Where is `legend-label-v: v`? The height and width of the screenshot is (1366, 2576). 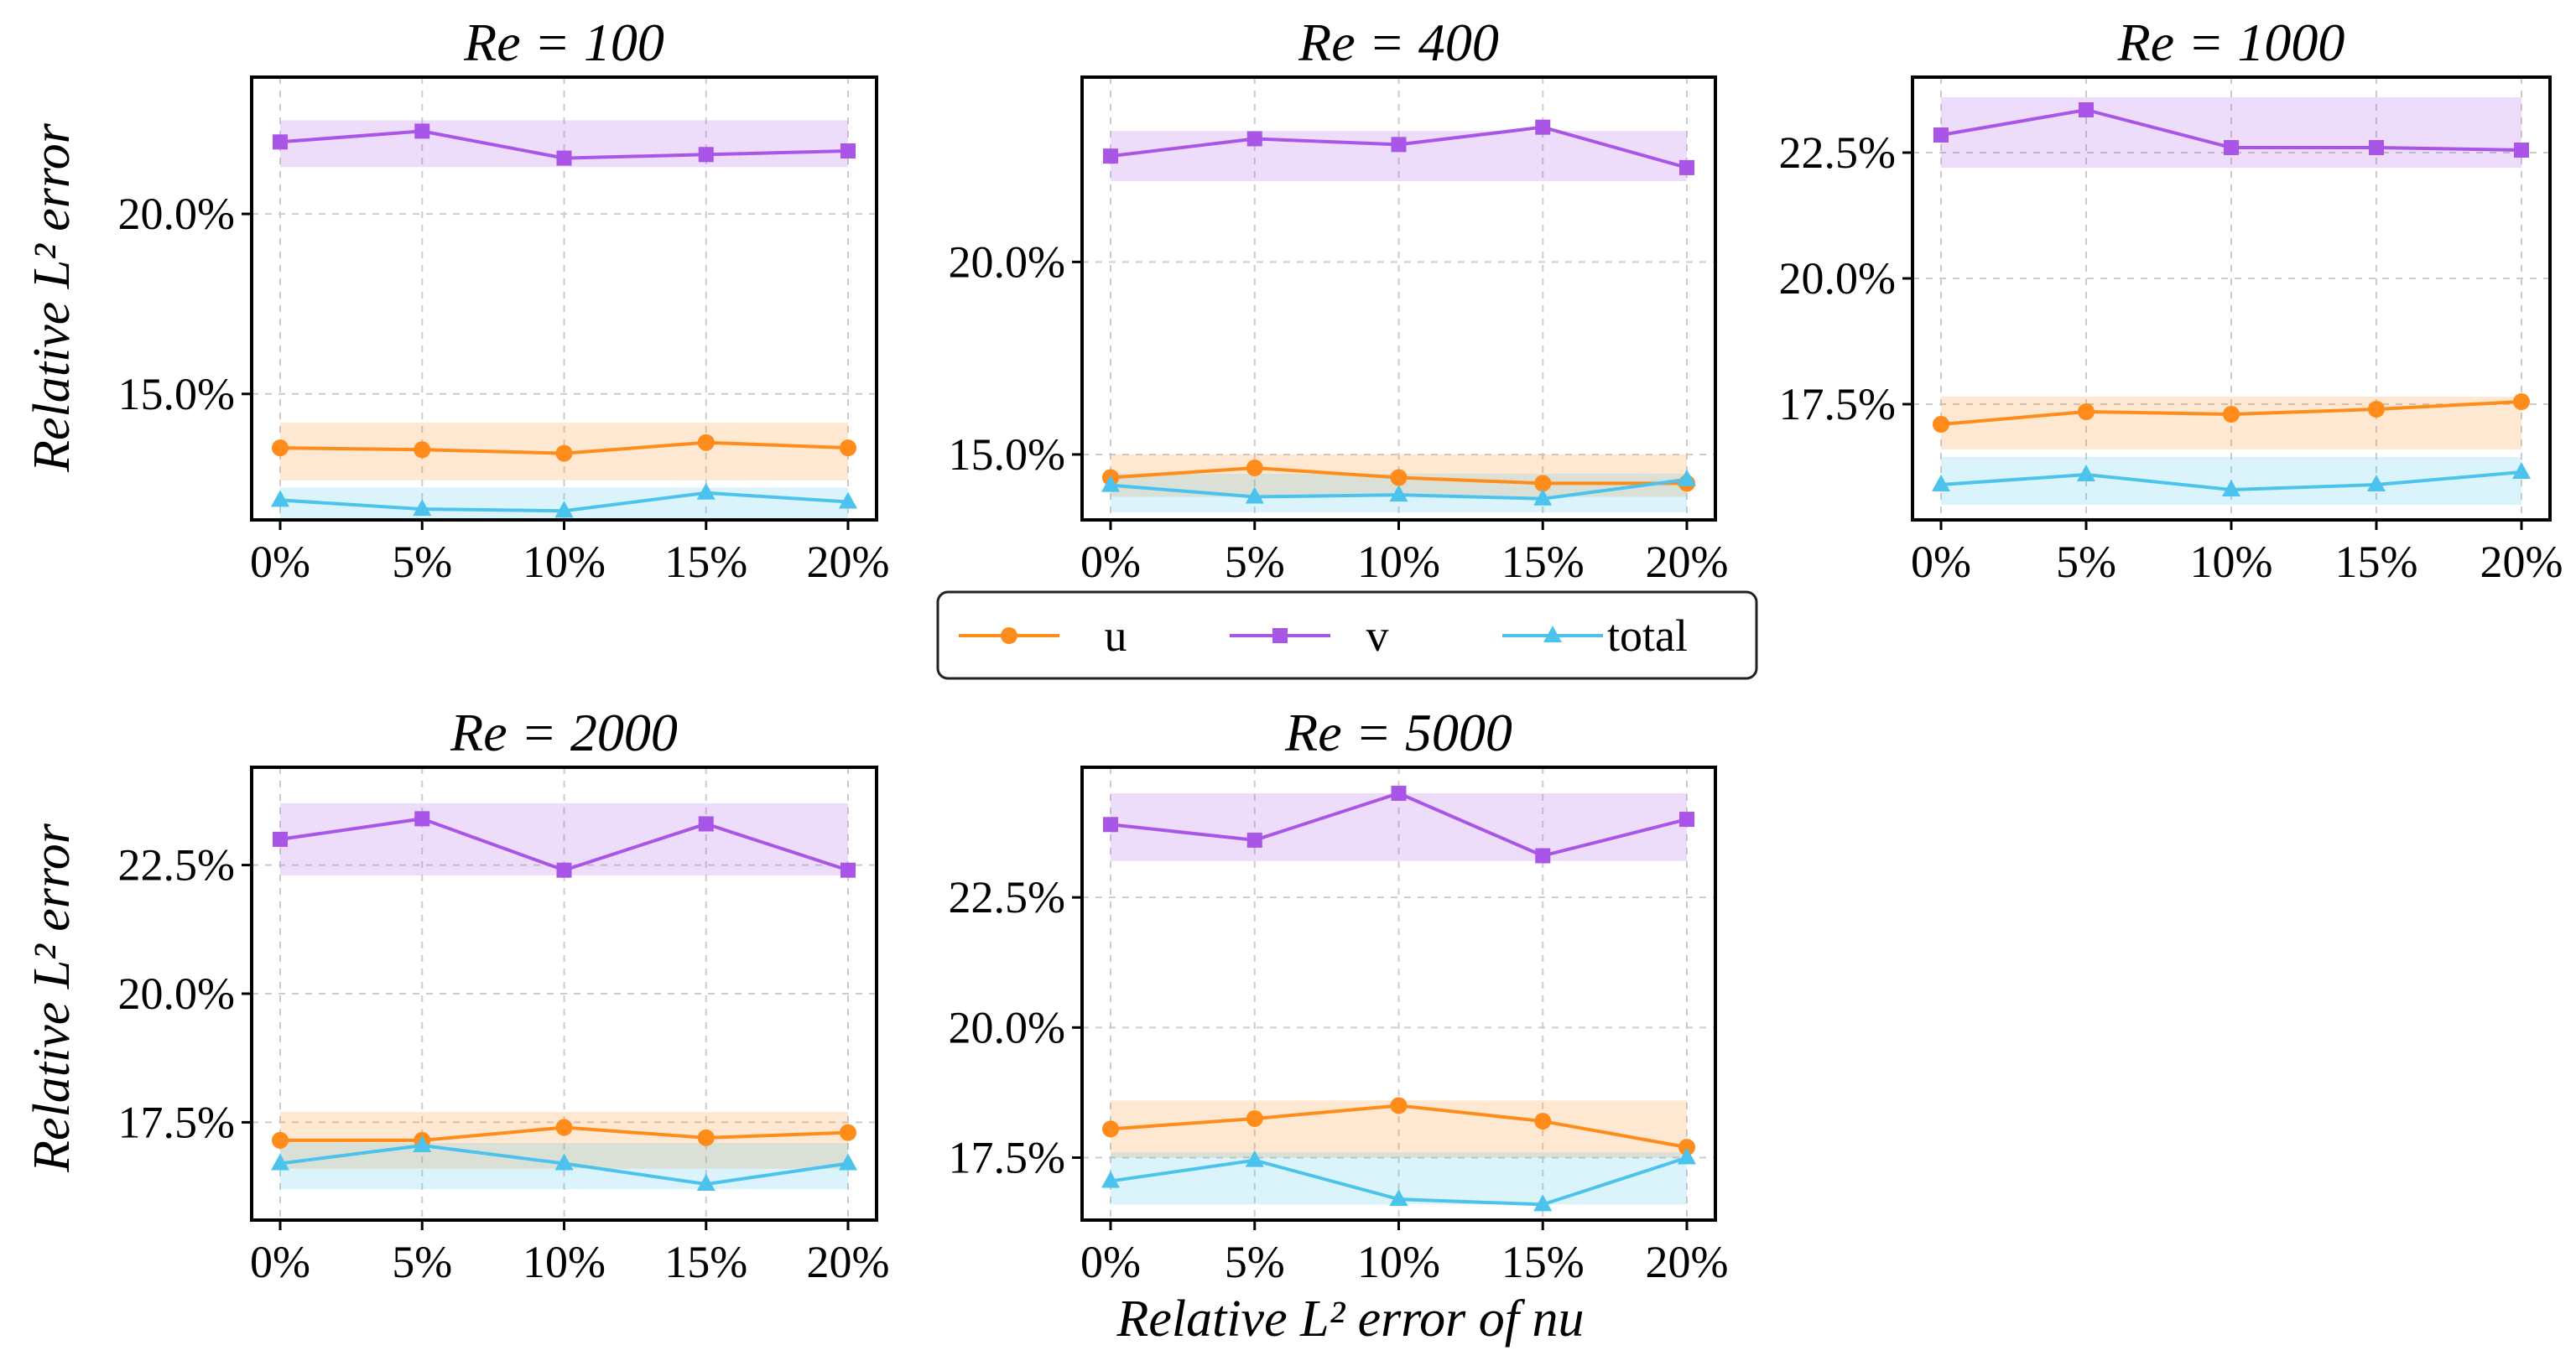 legend-label-v: v is located at coordinates (1377, 635).